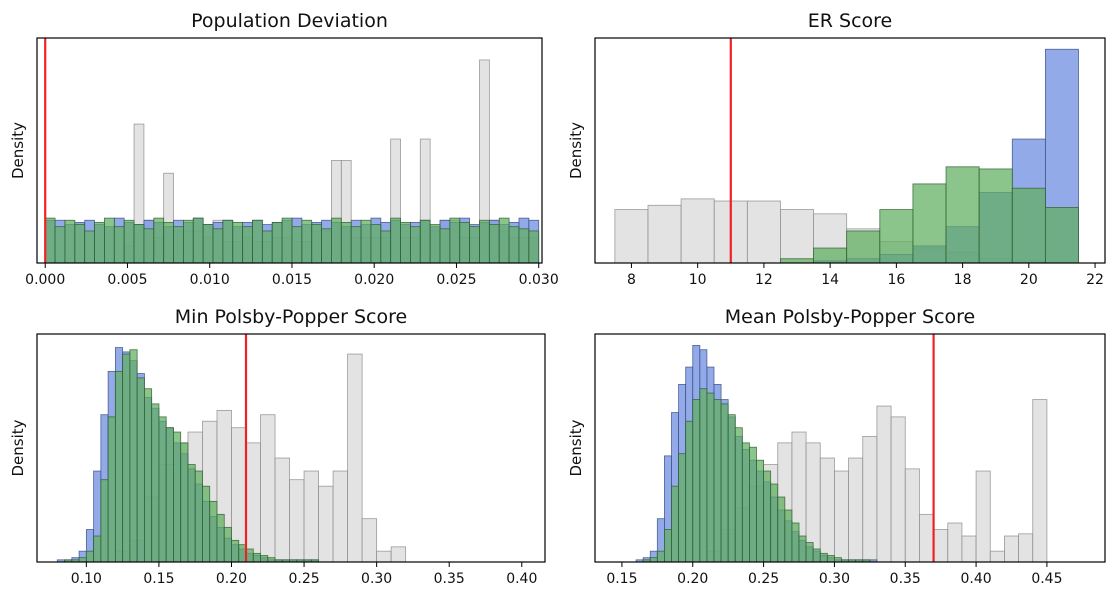 This screenshot has width=1112, height=590. What do you see at coordinates (975, 579) in the screenshot?
I see `xtick-label: 0.40` at bounding box center [975, 579].